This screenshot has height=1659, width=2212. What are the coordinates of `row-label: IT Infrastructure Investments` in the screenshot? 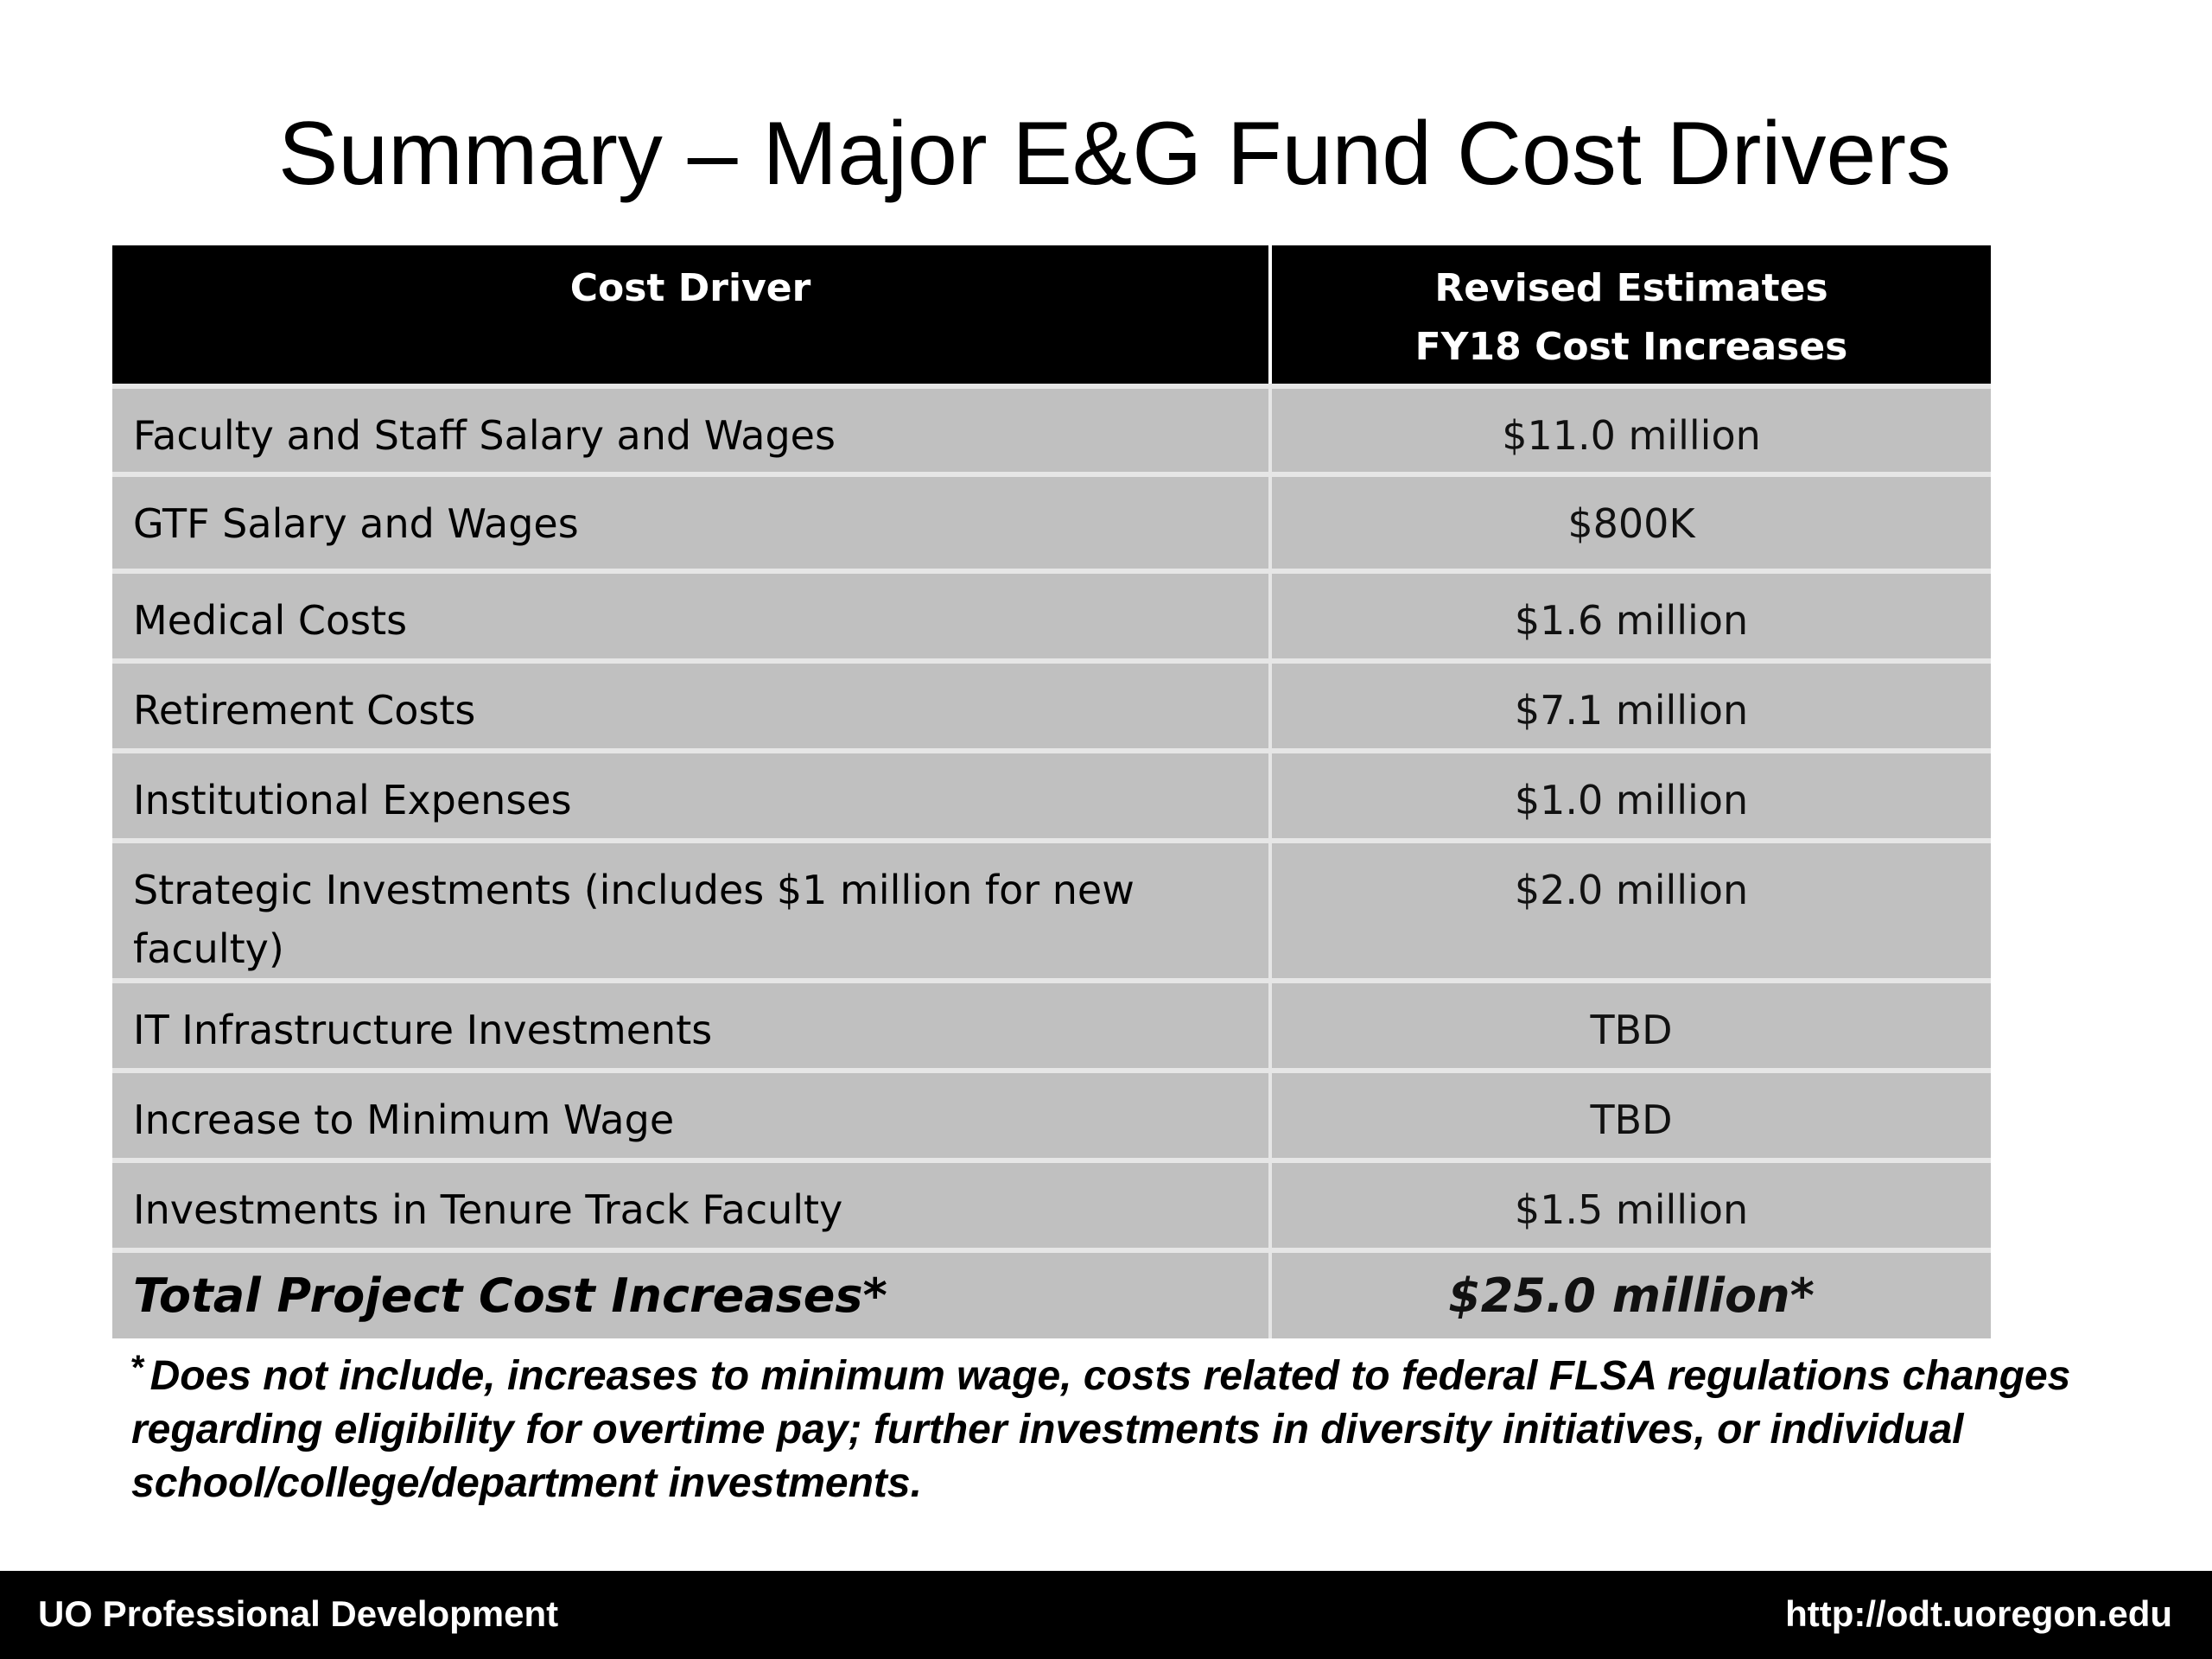 It's located at (692, 1024).